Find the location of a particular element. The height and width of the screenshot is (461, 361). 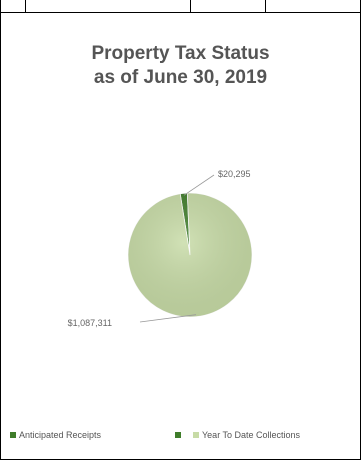

legend-swatch-extra is located at coordinates (178, 435).